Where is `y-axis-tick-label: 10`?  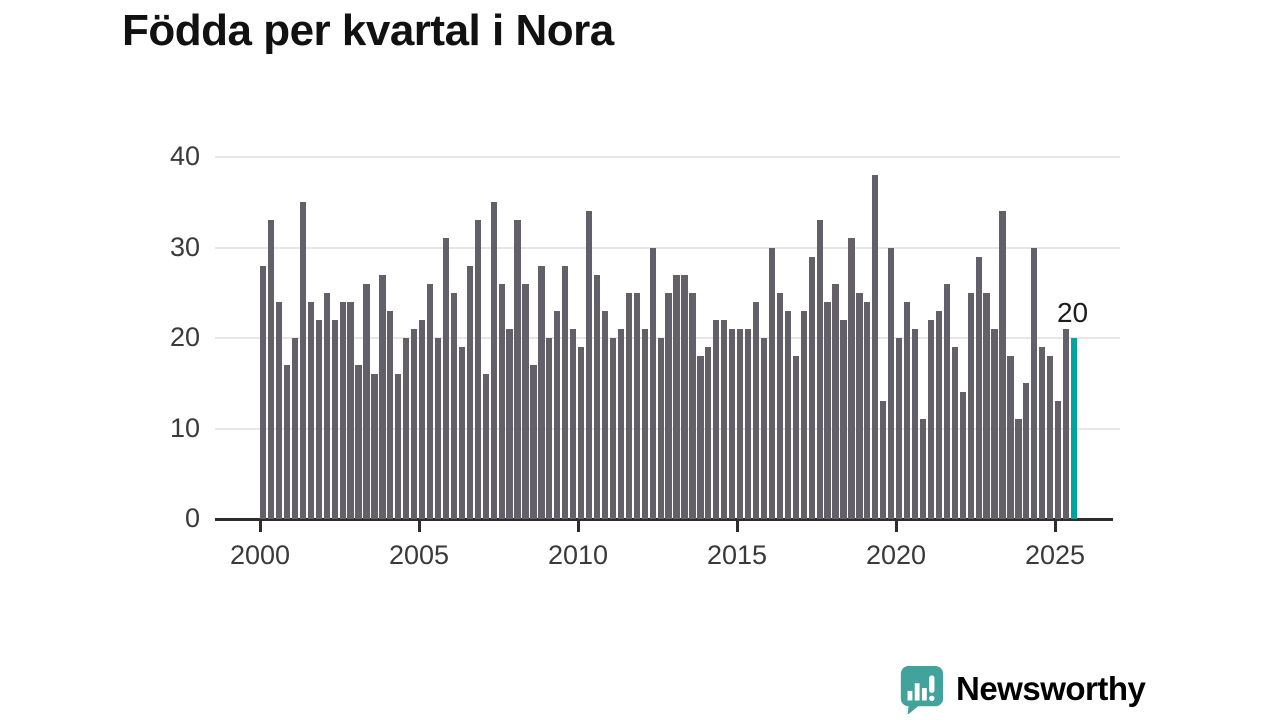 y-axis-tick-label: 10 is located at coordinates (184, 427).